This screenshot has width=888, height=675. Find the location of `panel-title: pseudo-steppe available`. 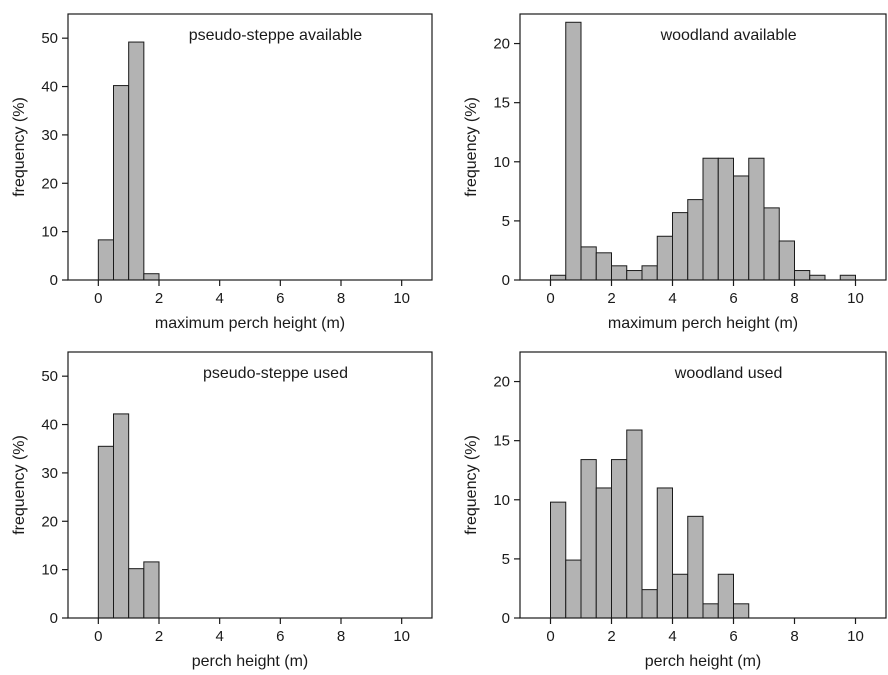

panel-title: pseudo-steppe available is located at coordinates (276, 35).